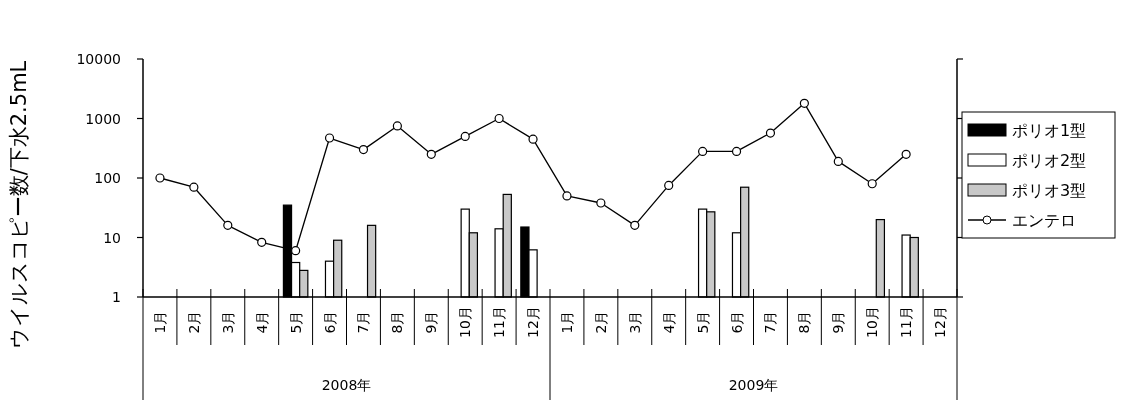  I want to click on legend-label: エンテロ, so click(1044, 220).